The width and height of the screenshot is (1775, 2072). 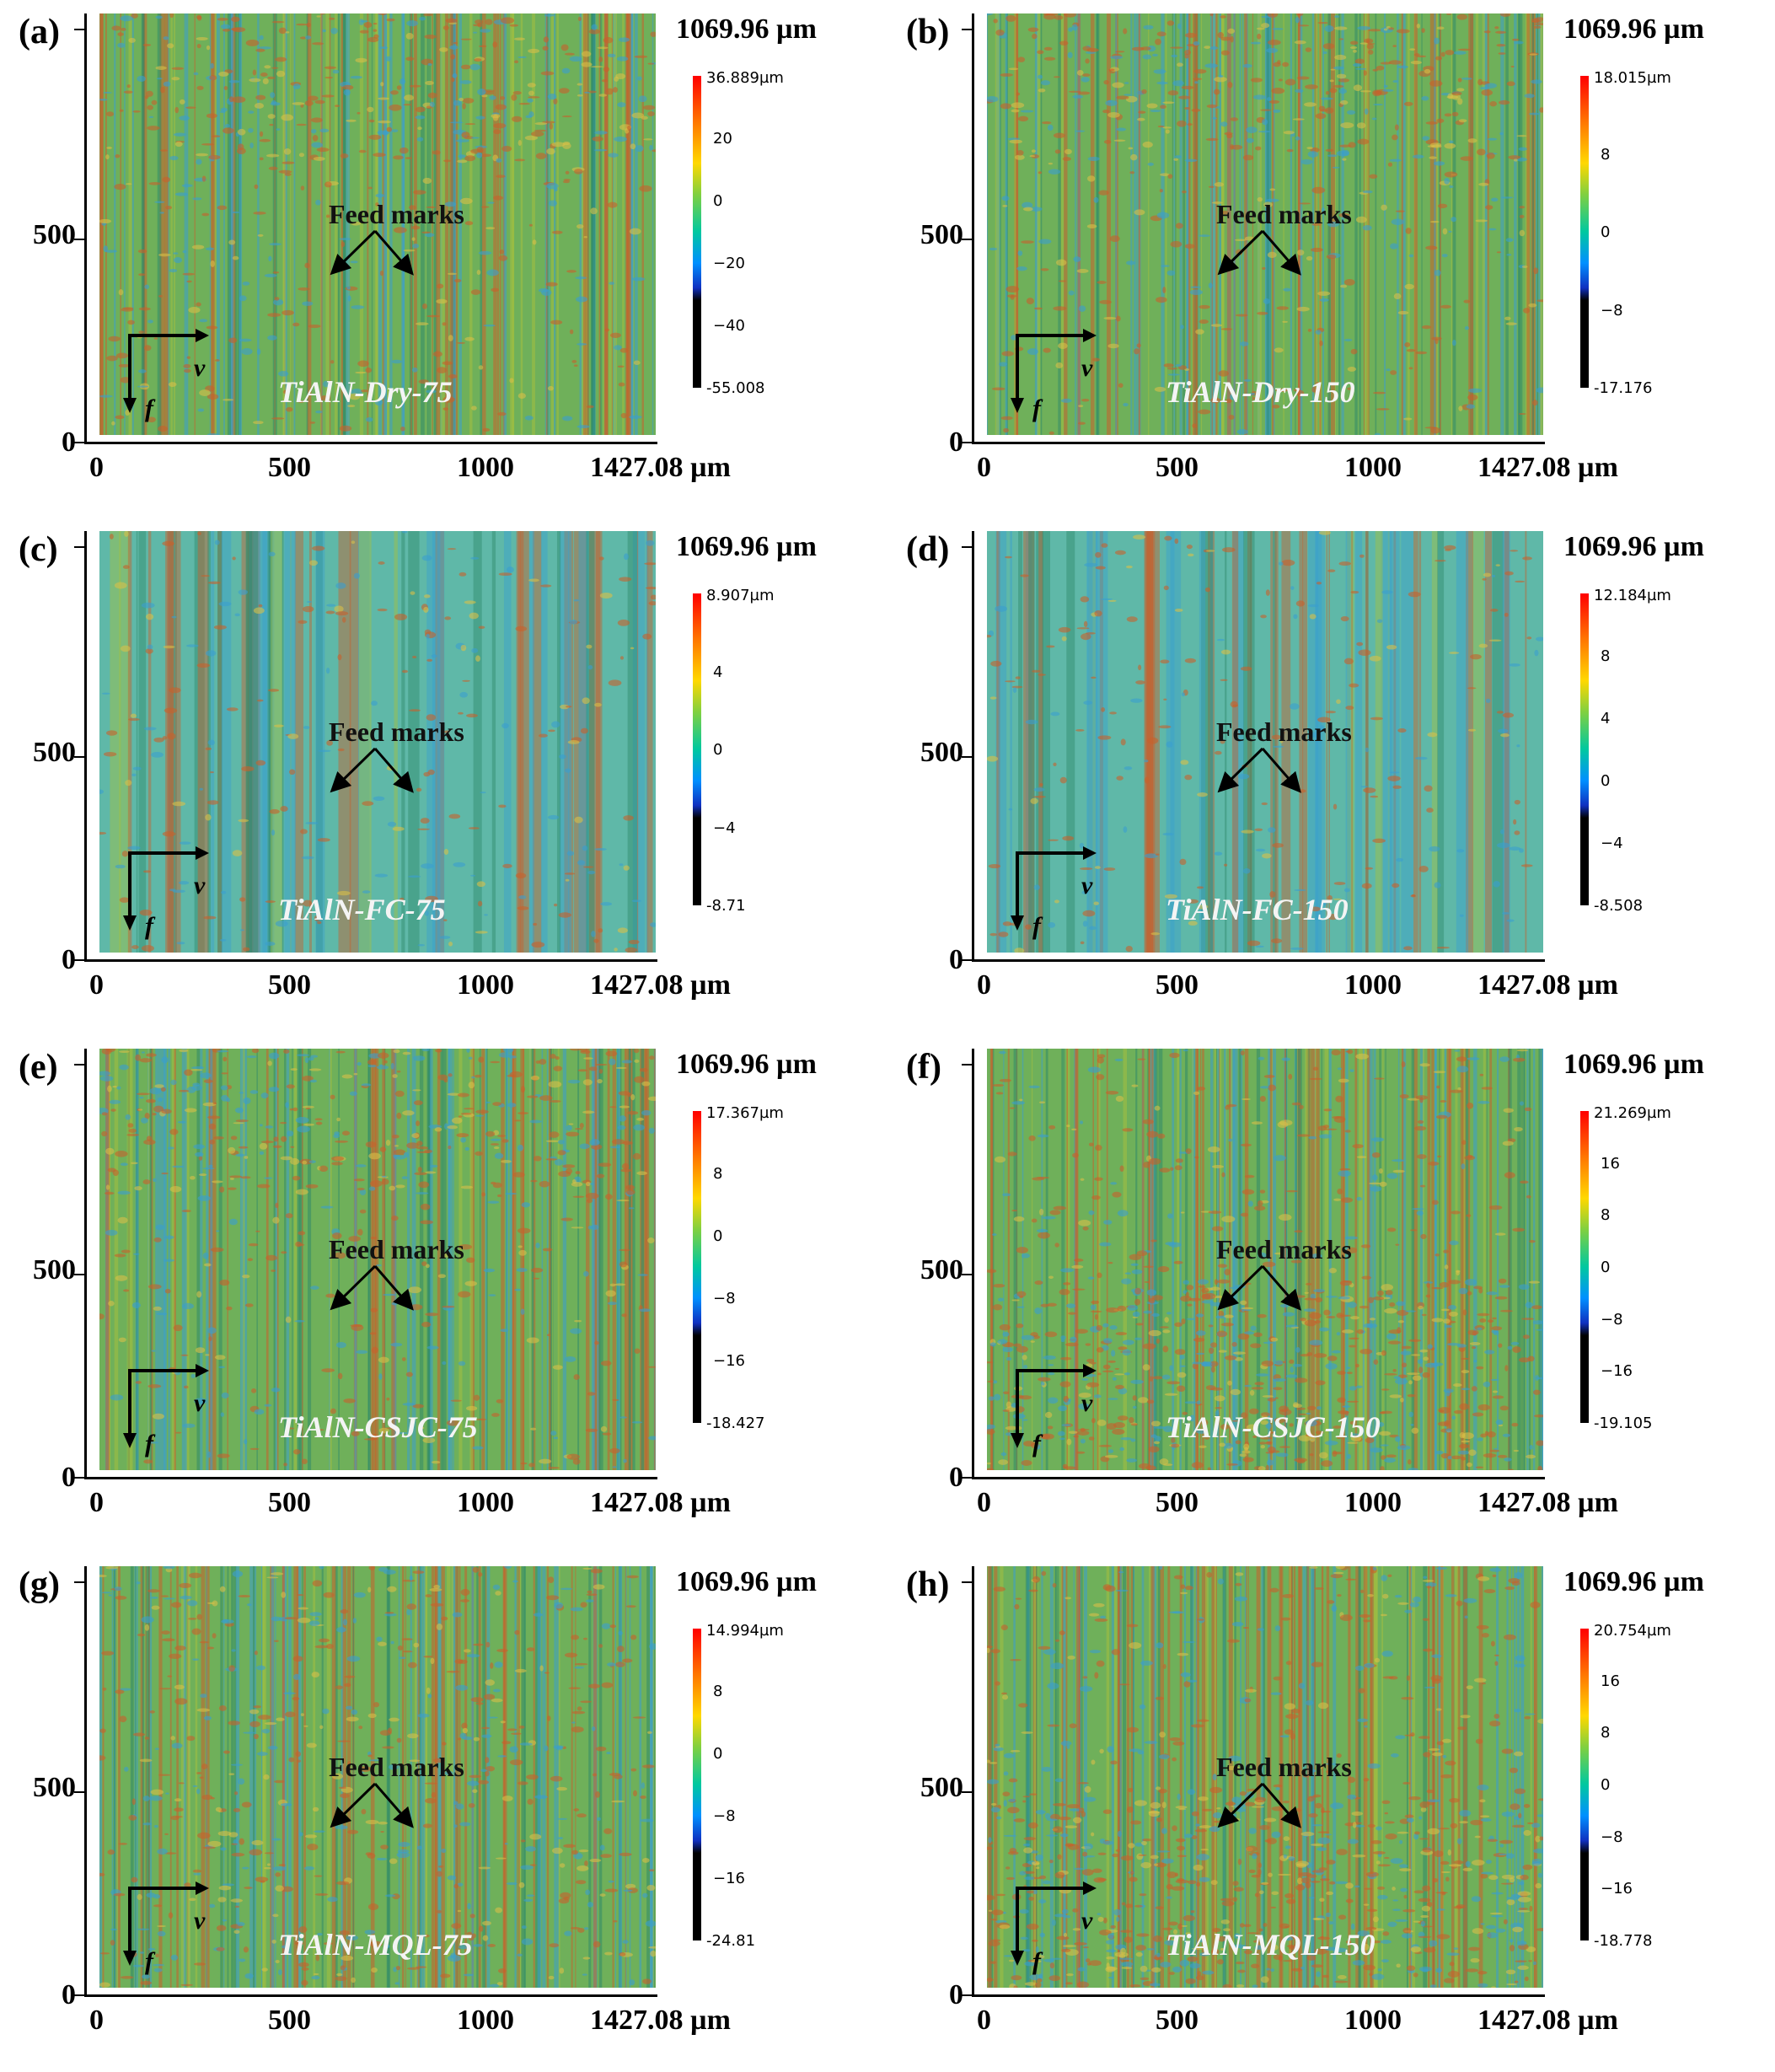 What do you see at coordinates (1619, 906) in the screenshot?
I see `color-scale-min: -8.508` at bounding box center [1619, 906].